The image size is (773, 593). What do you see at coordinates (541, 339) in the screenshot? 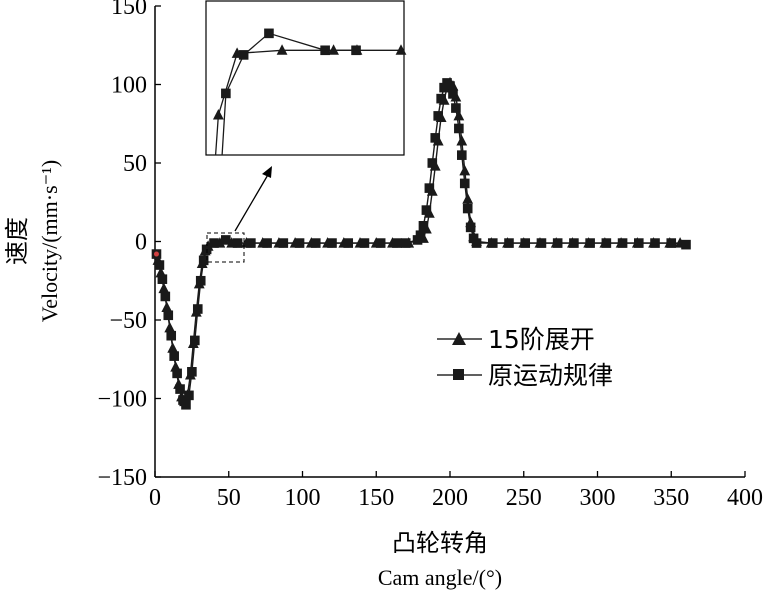
I see `legend-label-triangle: 15阶展开` at bounding box center [541, 339].